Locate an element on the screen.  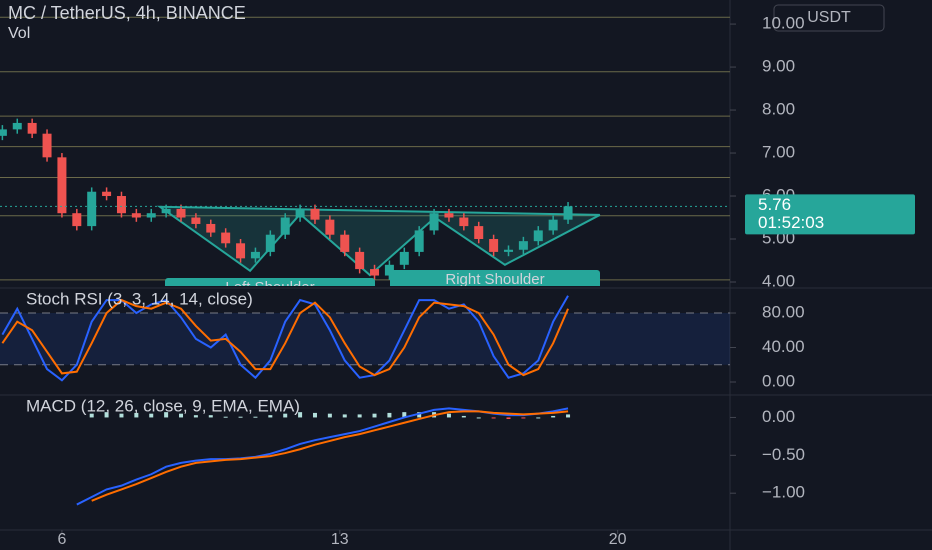
x-tick-label: 20 is located at coordinates (618, 539).